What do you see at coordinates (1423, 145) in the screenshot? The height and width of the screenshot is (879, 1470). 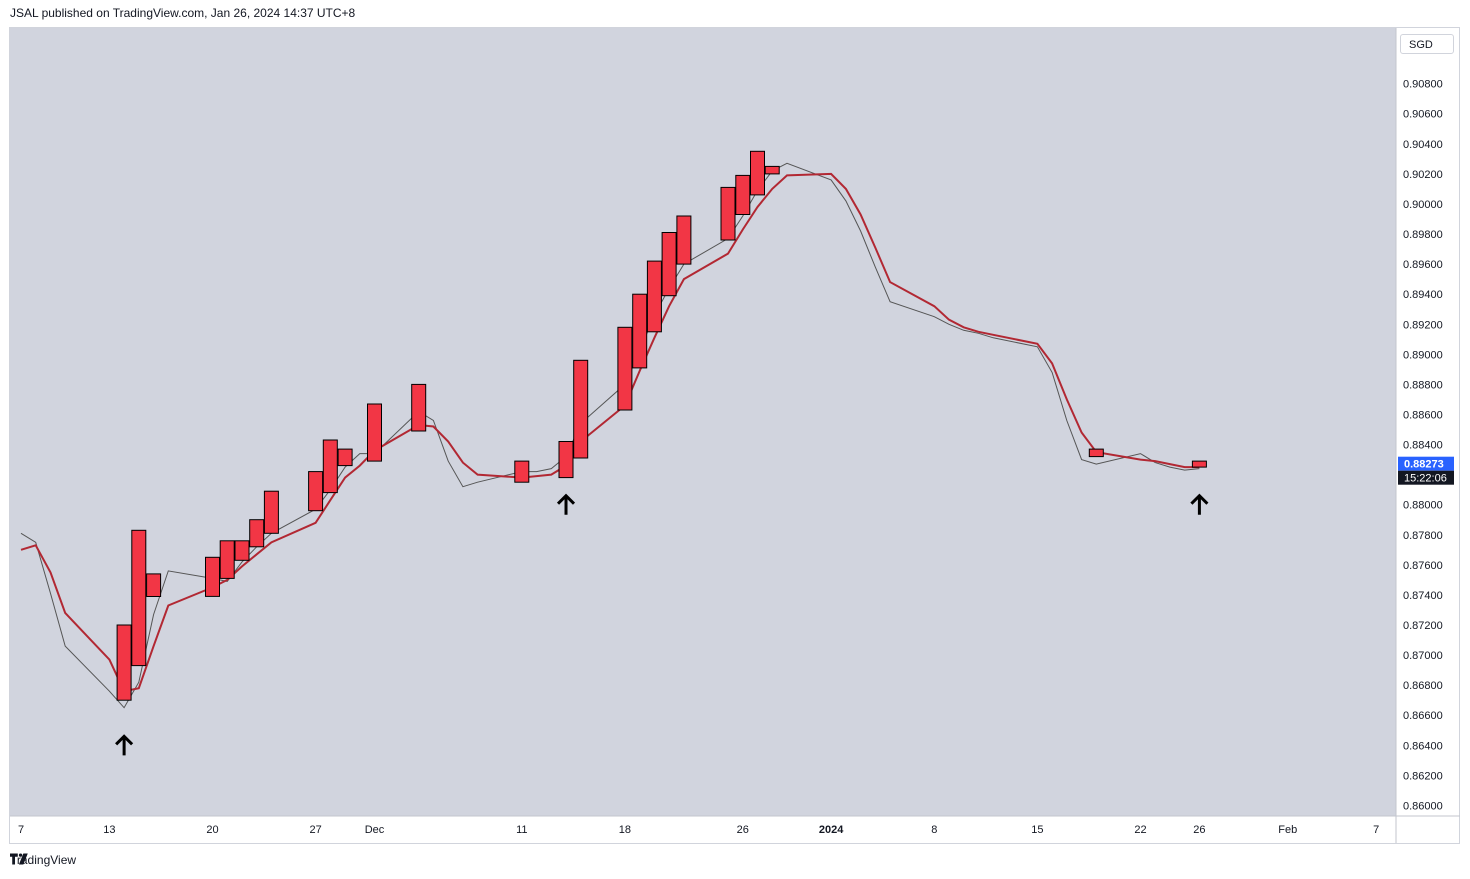 I see `y-tick-label: 0.90400` at bounding box center [1423, 145].